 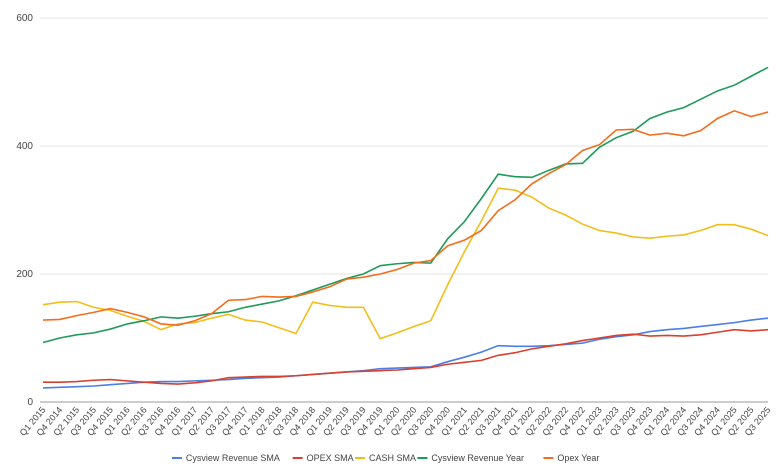 What do you see at coordinates (392, 458) in the screenshot?
I see `legend-label: CASH SMA` at bounding box center [392, 458].